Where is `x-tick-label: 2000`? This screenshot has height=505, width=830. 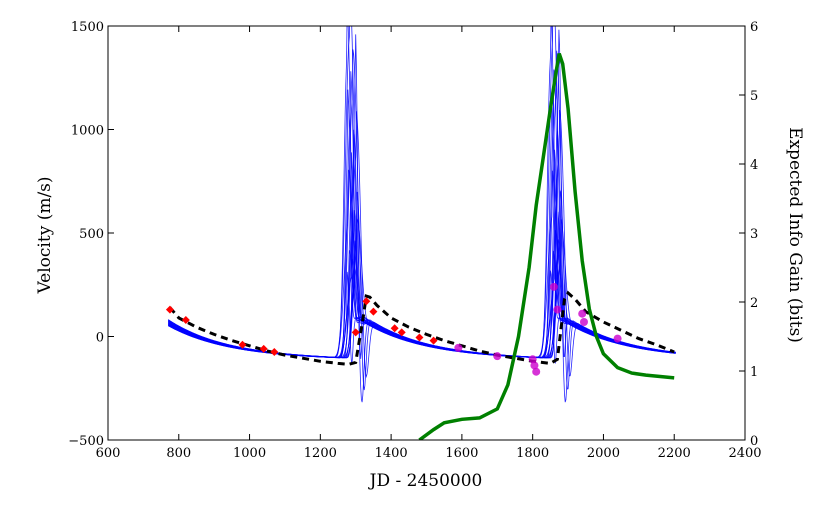 x-tick-label: 2000 is located at coordinates (603, 453).